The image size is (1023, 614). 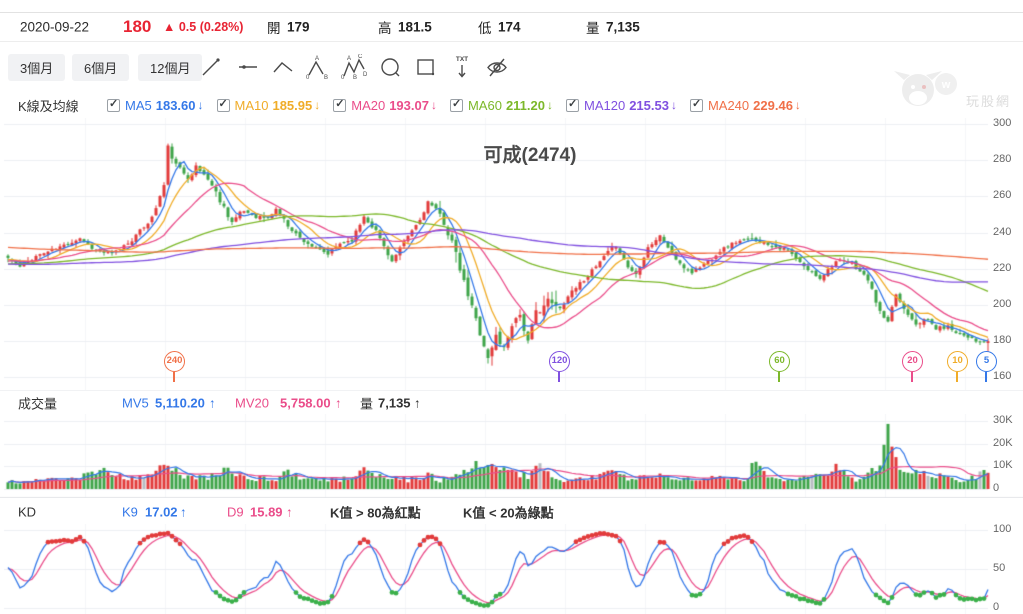 What do you see at coordinates (996, 607) in the screenshot?
I see `kd-tick: 0` at bounding box center [996, 607].